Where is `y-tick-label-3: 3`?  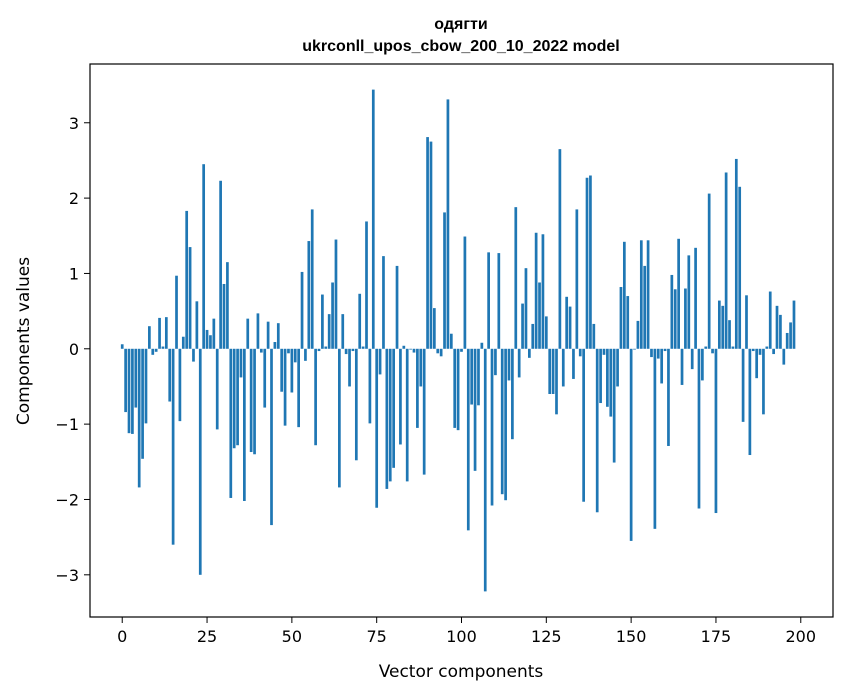 y-tick-label-3: 3 is located at coordinates (74, 123).